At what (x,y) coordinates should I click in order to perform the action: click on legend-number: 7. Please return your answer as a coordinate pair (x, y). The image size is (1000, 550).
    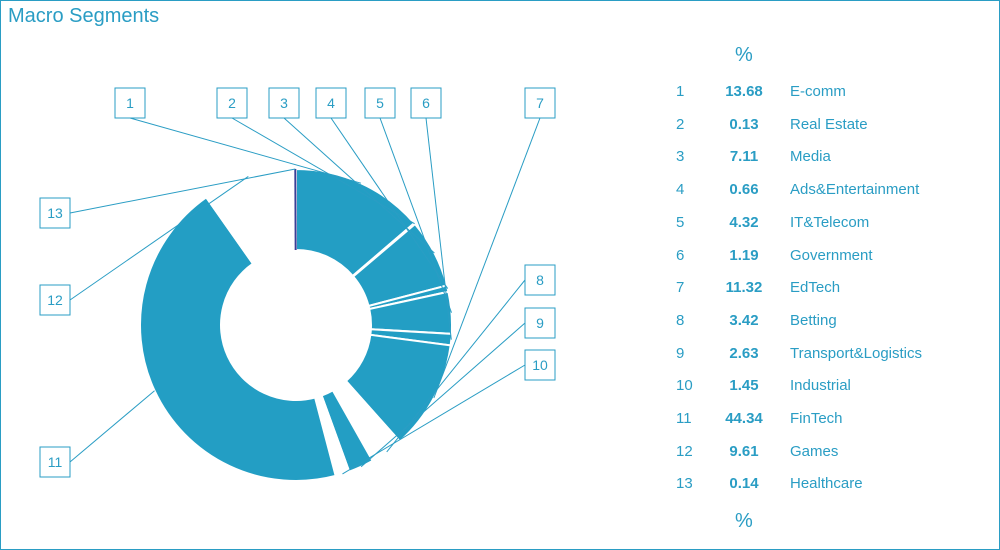
    Looking at the image, I should click on (680, 288).